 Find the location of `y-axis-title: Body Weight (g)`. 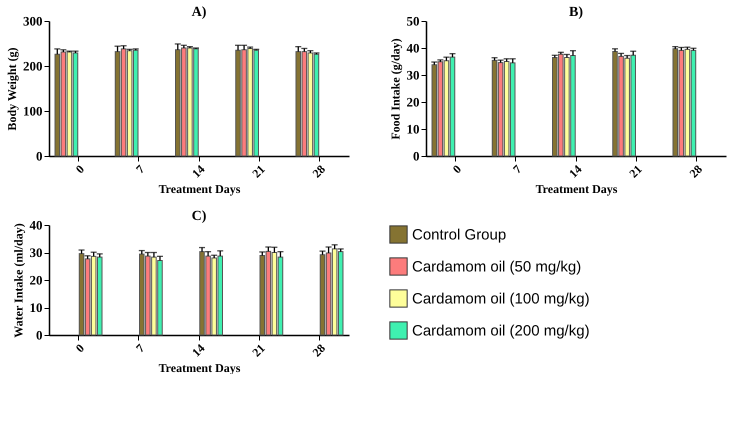

y-axis-title: Body Weight (g) is located at coordinates (12, 89).